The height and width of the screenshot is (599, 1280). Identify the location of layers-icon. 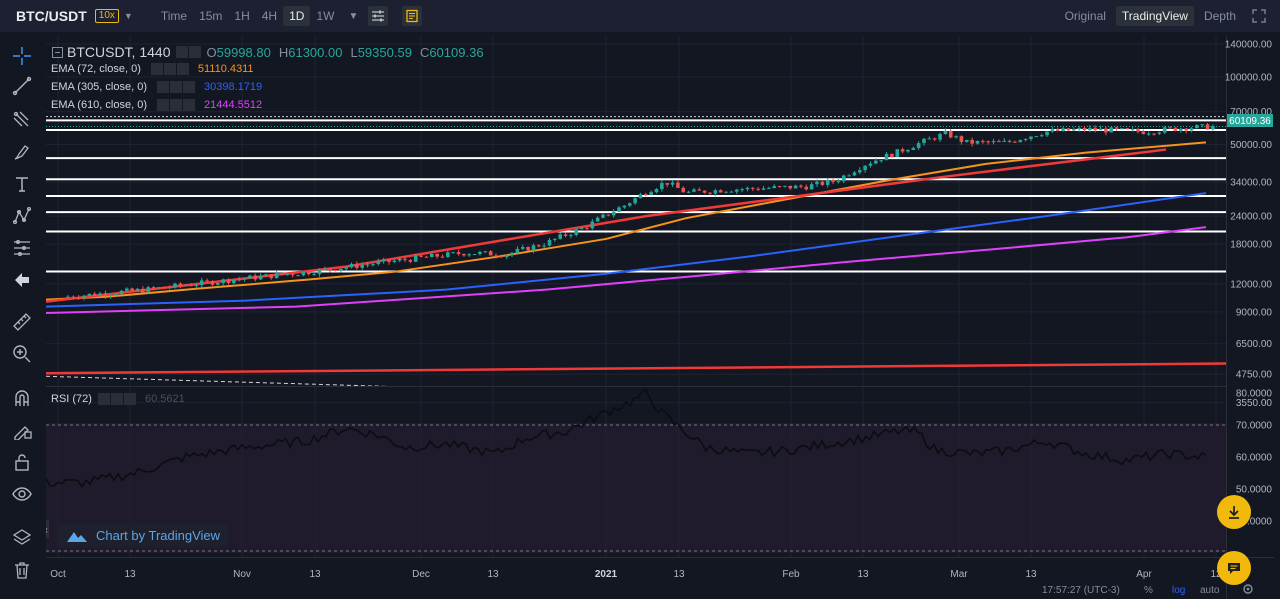
(22, 538).